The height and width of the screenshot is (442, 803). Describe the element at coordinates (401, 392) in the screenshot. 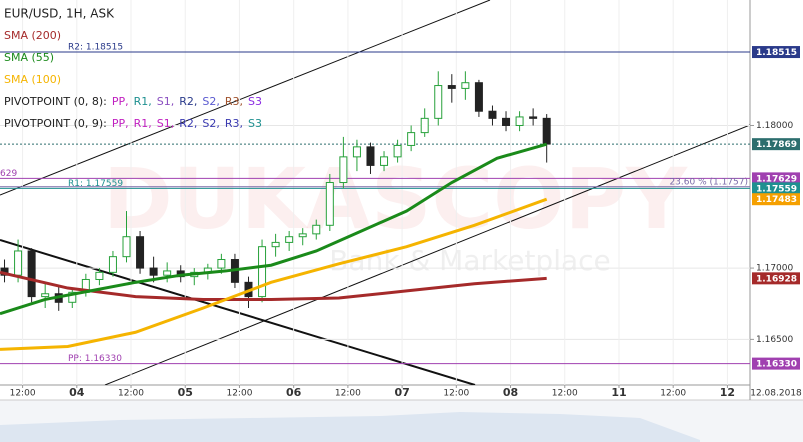

I see `x-tick-label: 07` at that location.